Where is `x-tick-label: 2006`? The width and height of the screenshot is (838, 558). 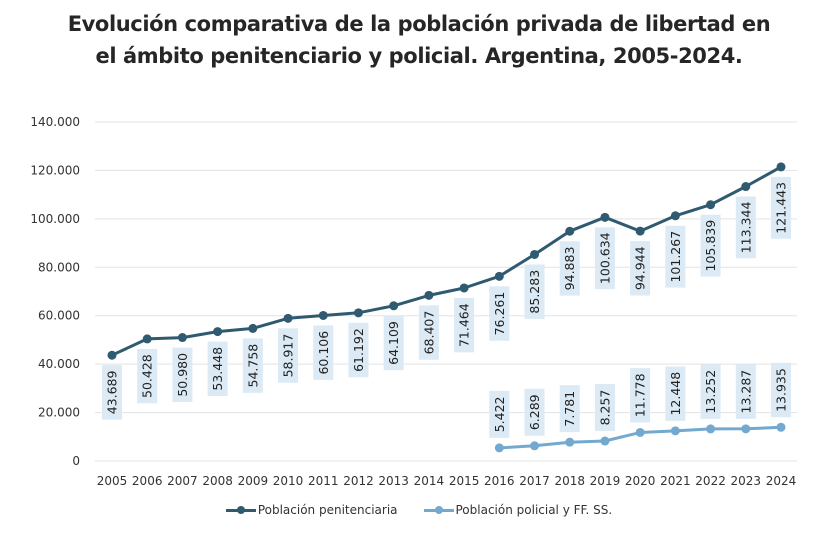 x-tick-label: 2006 is located at coordinates (147, 481).